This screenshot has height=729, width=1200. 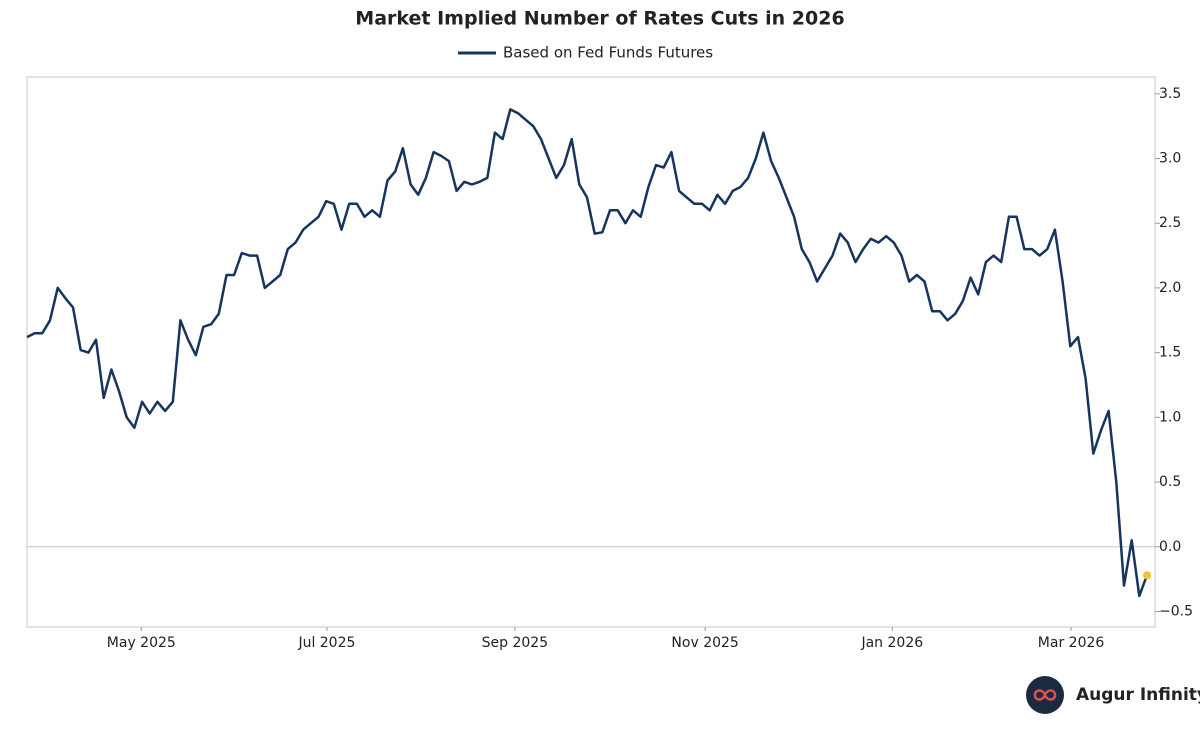 I want to click on x-tick-label: Jul 2025, so click(x=326, y=643).